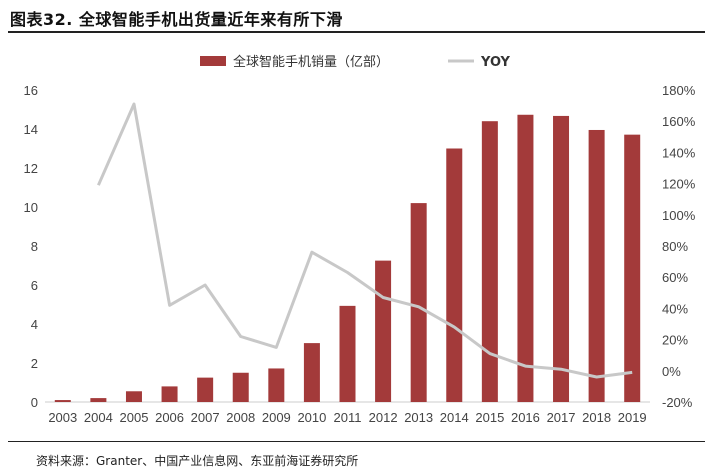  What do you see at coordinates (31, 129) in the screenshot?
I see `y-left-tick-label: 14` at bounding box center [31, 129].